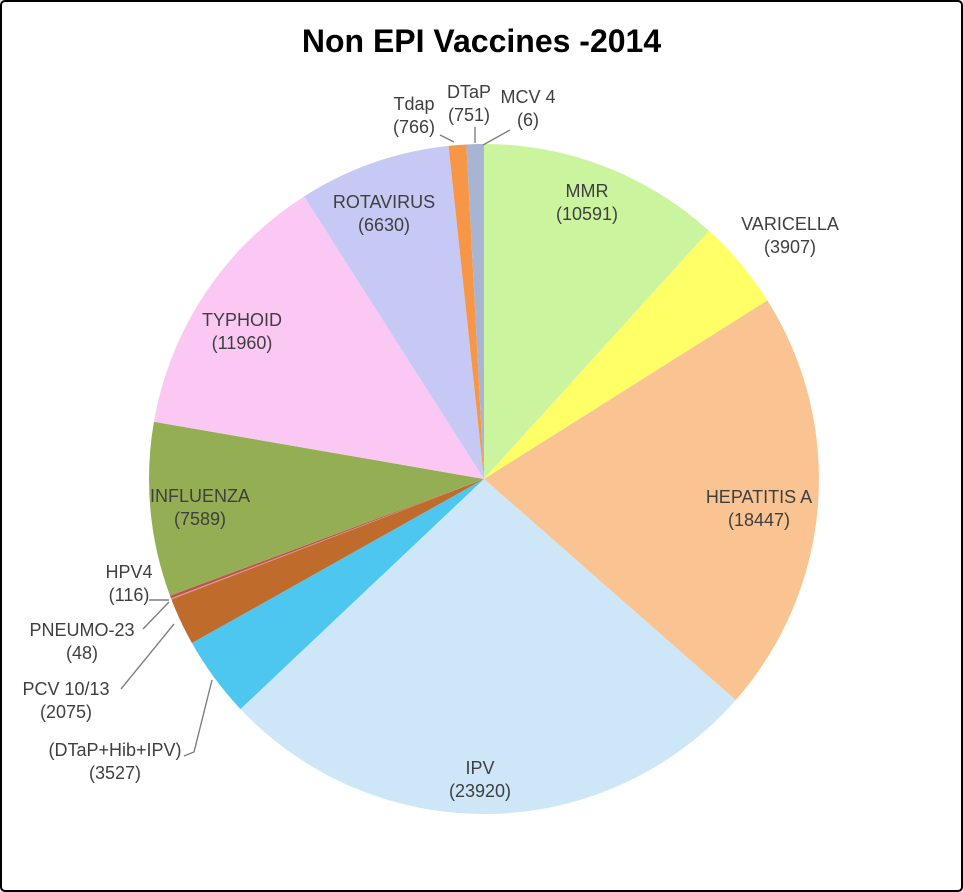 This screenshot has width=963, height=892. I want to click on slice-name-text: MCV 4, so click(527, 97).